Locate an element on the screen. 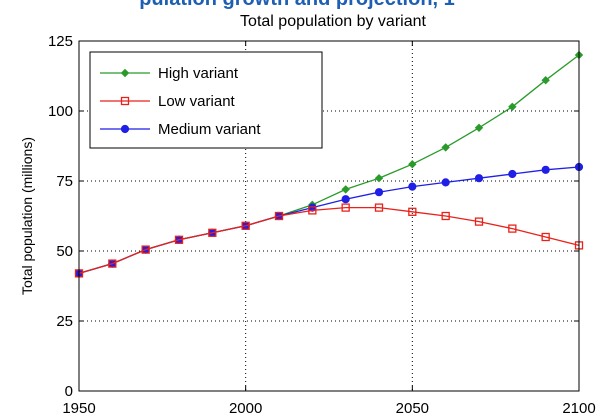 The width and height of the screenshot is (597, 417). legend-items: High variant Low variant Medium variant is located at coordinates (180, 101).